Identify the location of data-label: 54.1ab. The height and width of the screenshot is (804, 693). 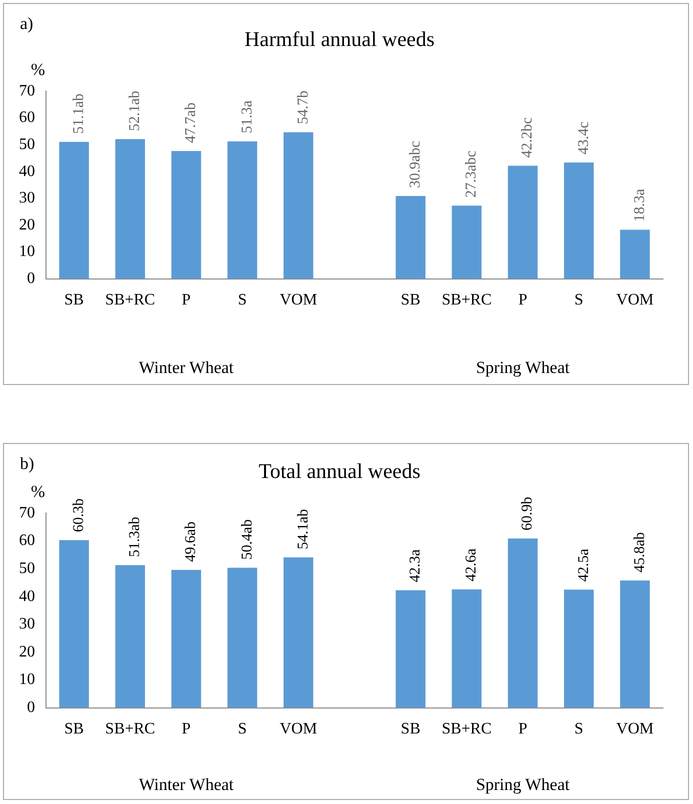
(303, 529).